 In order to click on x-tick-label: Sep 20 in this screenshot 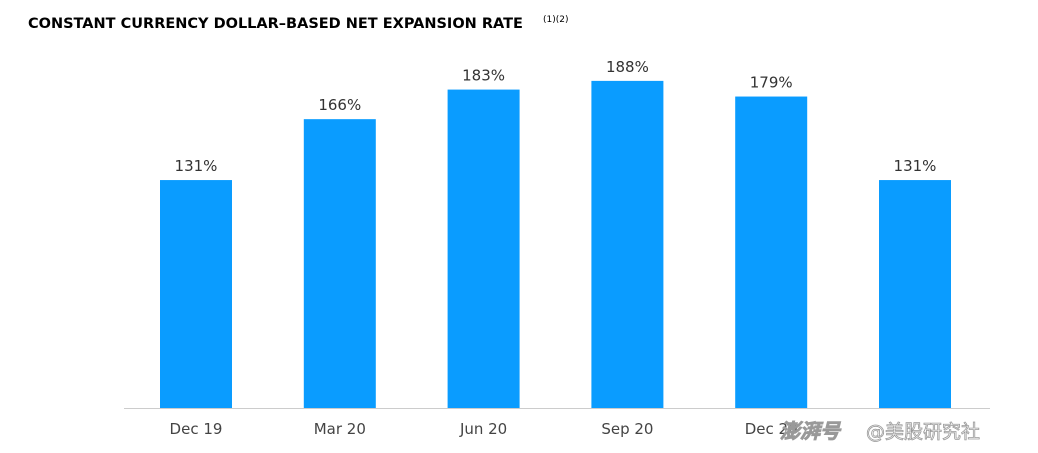, I will do `click(627, 429)`.